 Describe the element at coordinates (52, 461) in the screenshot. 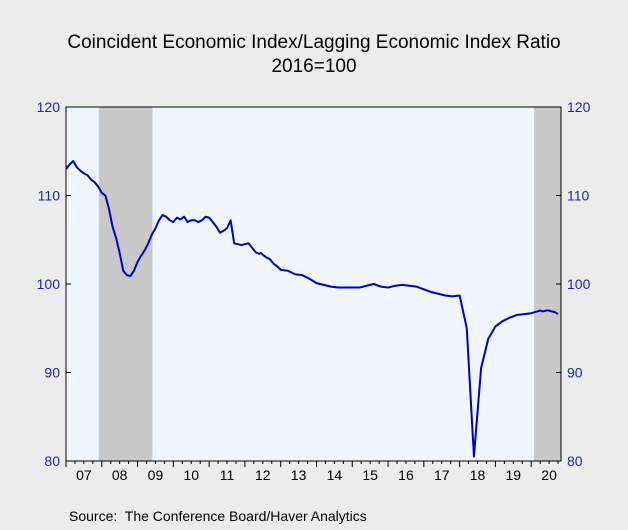

I see `y-tick-label-left: 80` at that location.